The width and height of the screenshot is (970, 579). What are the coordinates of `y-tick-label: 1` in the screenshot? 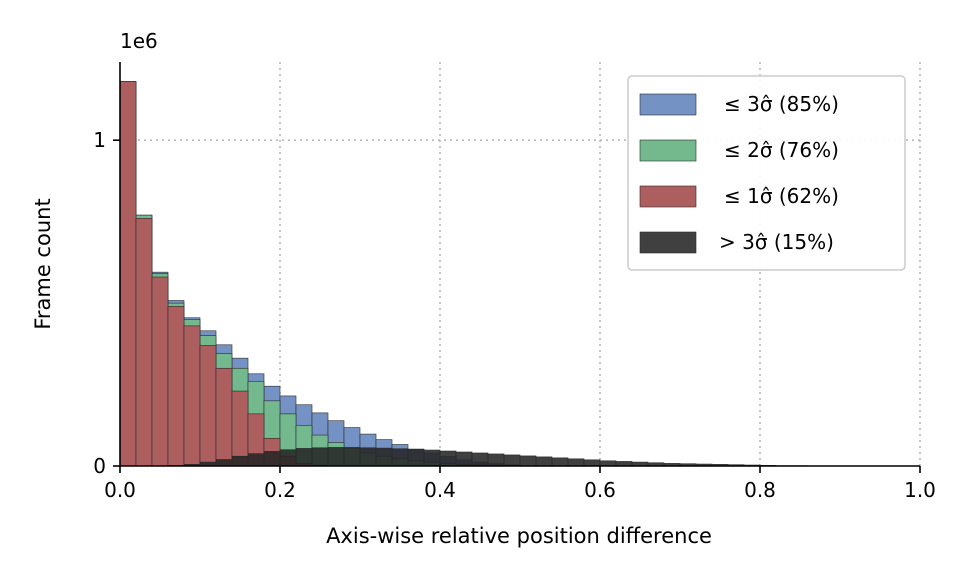 It's located at (99, 140).